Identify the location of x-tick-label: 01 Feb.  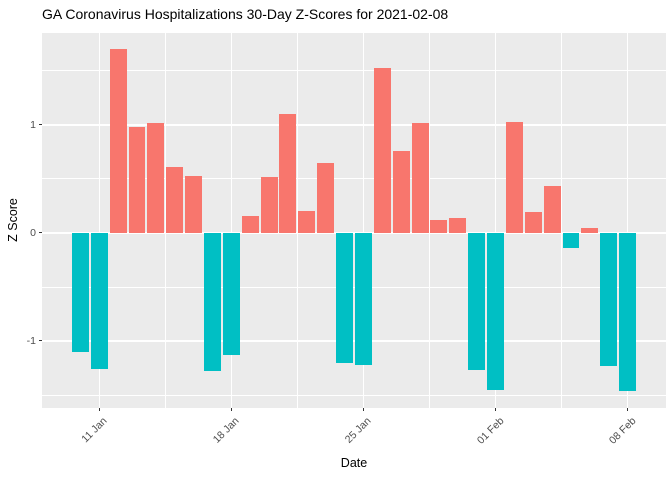
(490, 431).